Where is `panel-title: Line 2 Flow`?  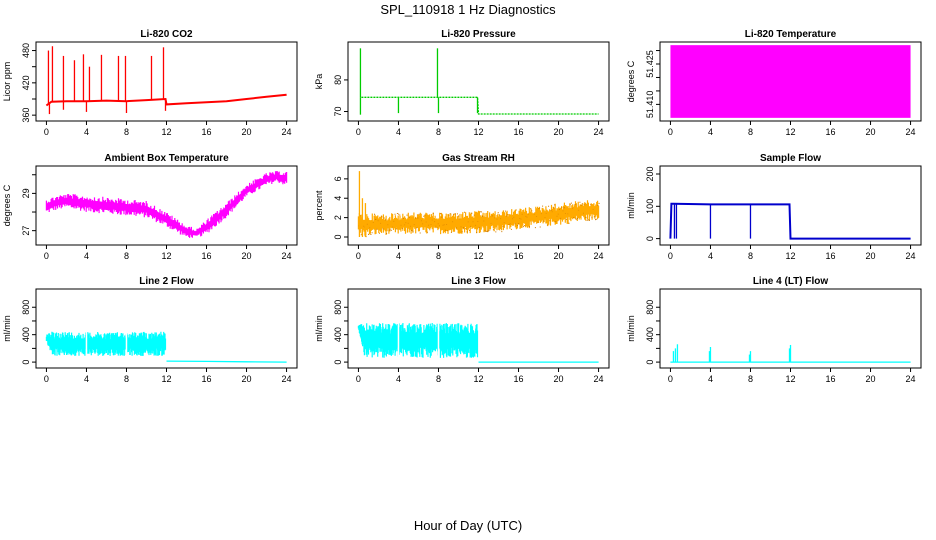 panel-title: Line 2 Flow is located at coordinates (166, 281).